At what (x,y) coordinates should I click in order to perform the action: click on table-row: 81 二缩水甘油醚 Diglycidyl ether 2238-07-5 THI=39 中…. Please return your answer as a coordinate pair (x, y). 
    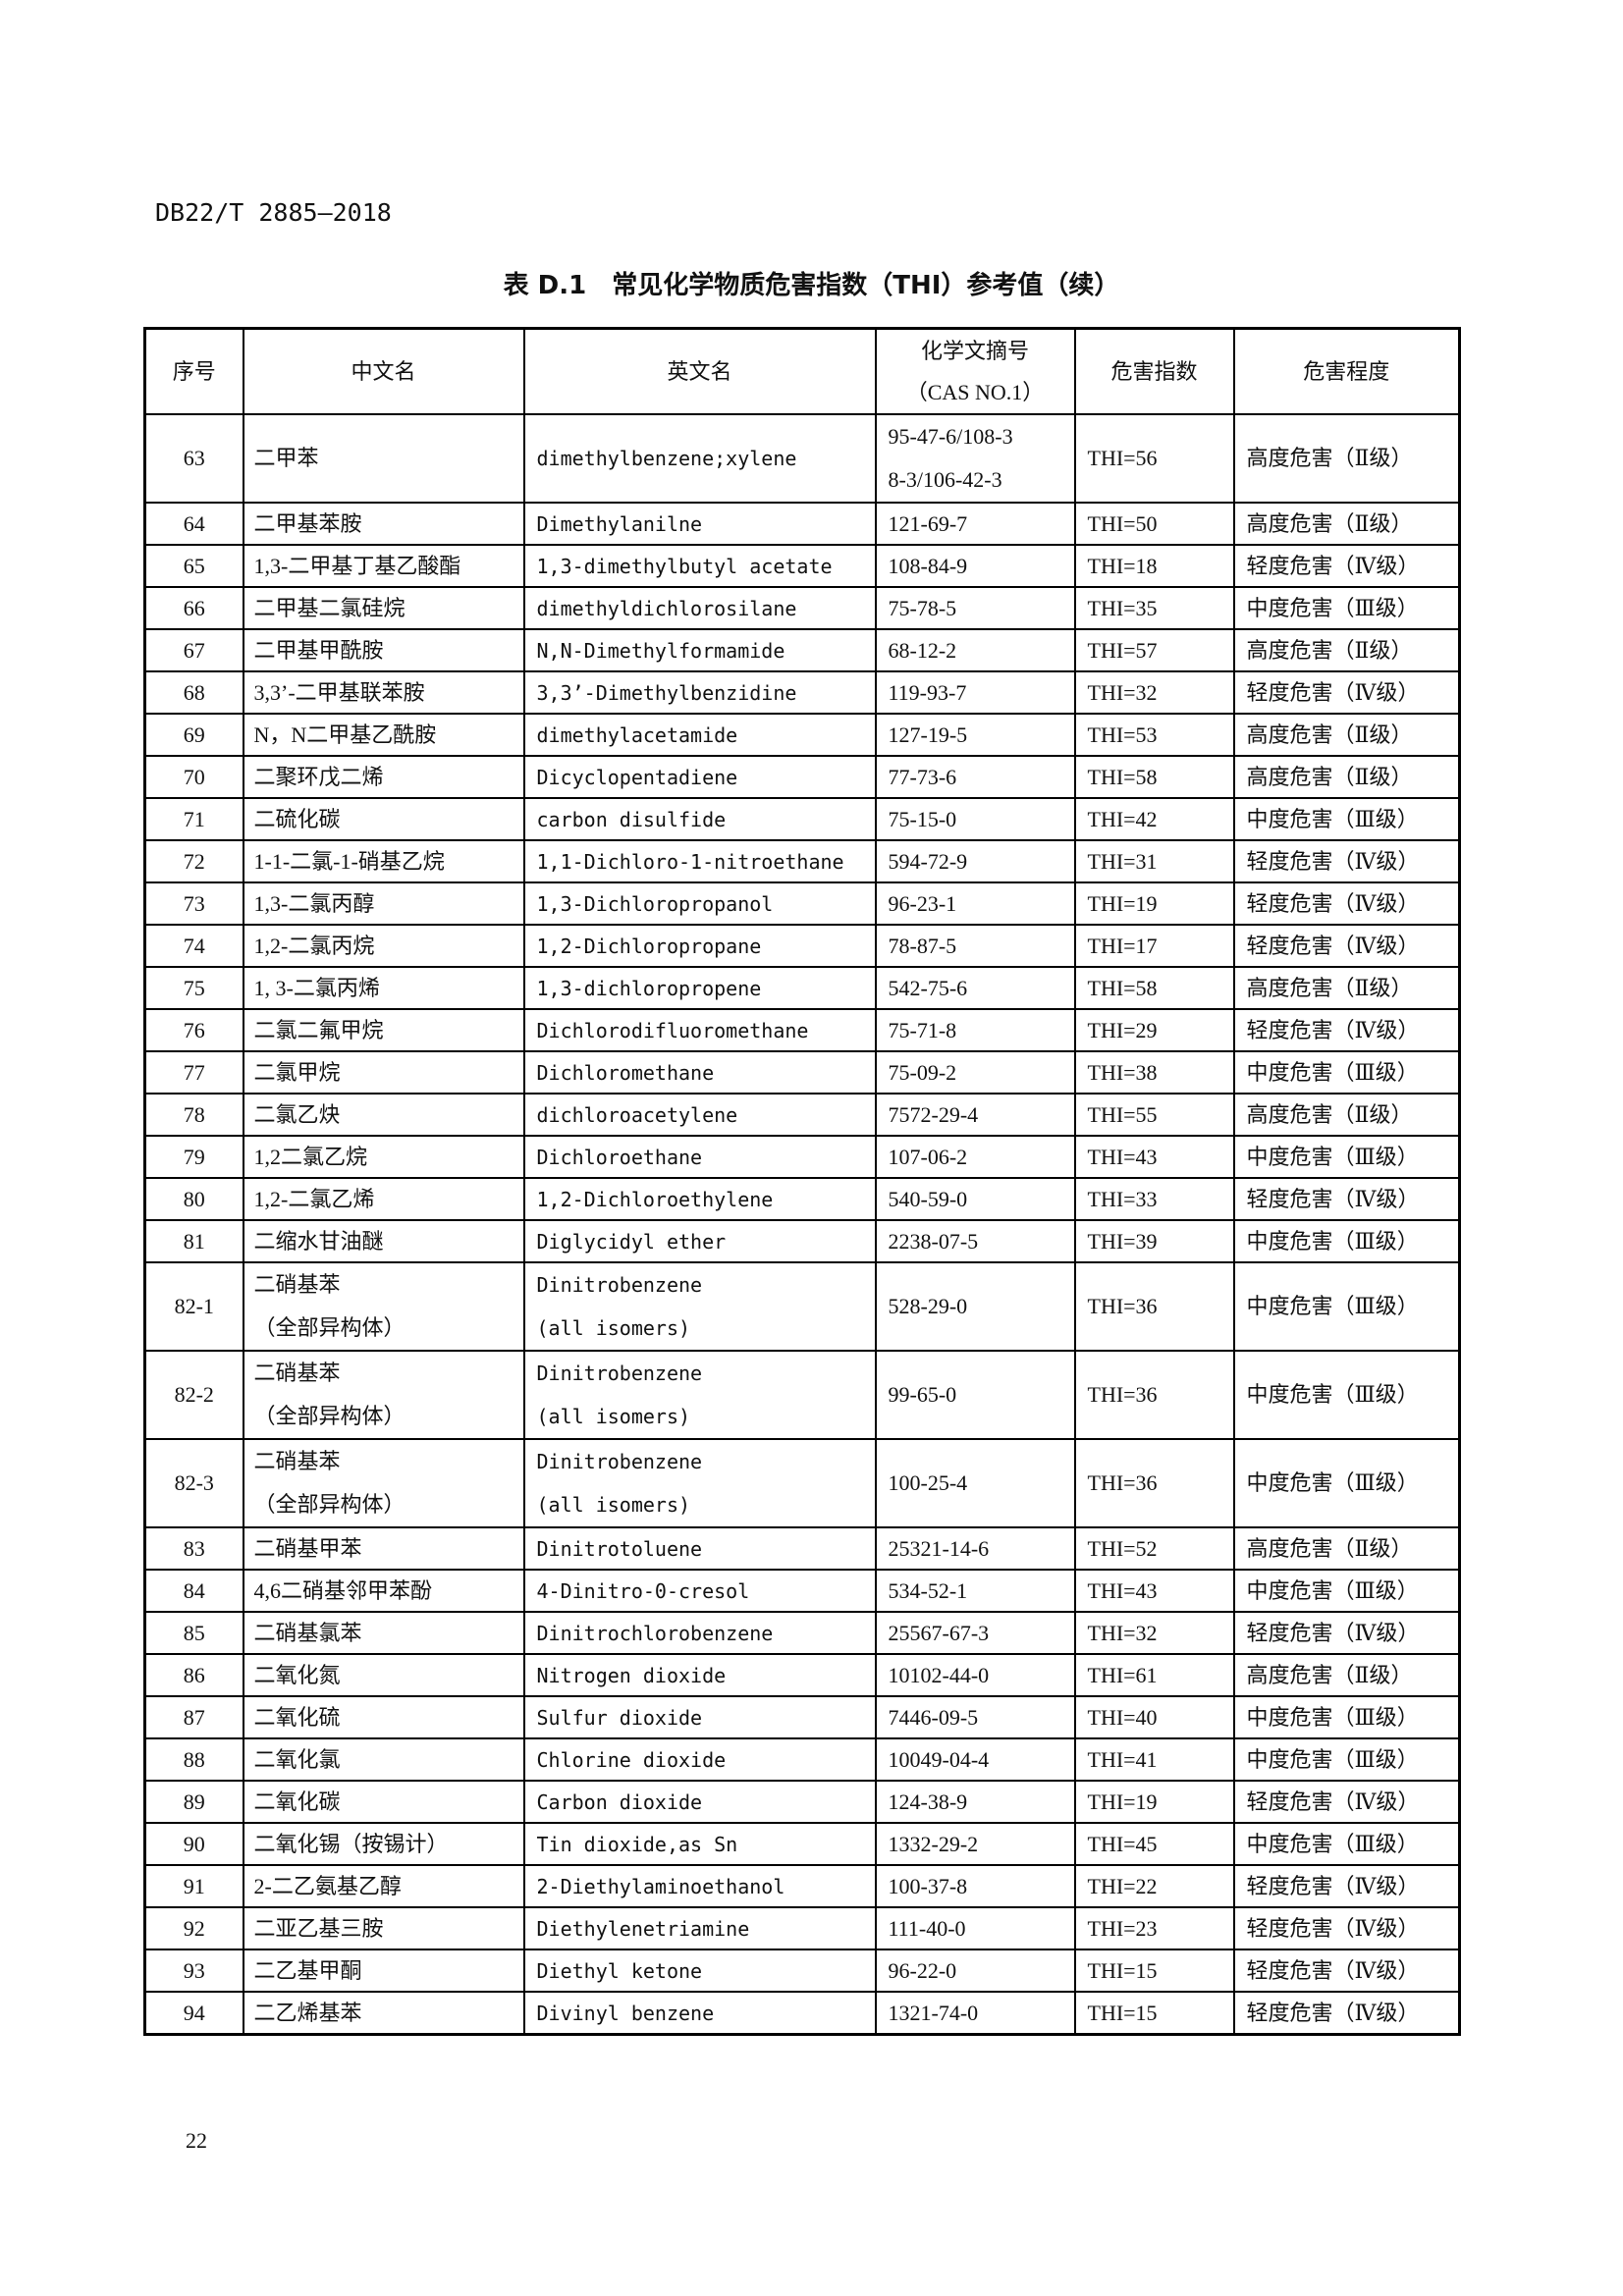
    Looking at the image, I should click on (802, 1241).